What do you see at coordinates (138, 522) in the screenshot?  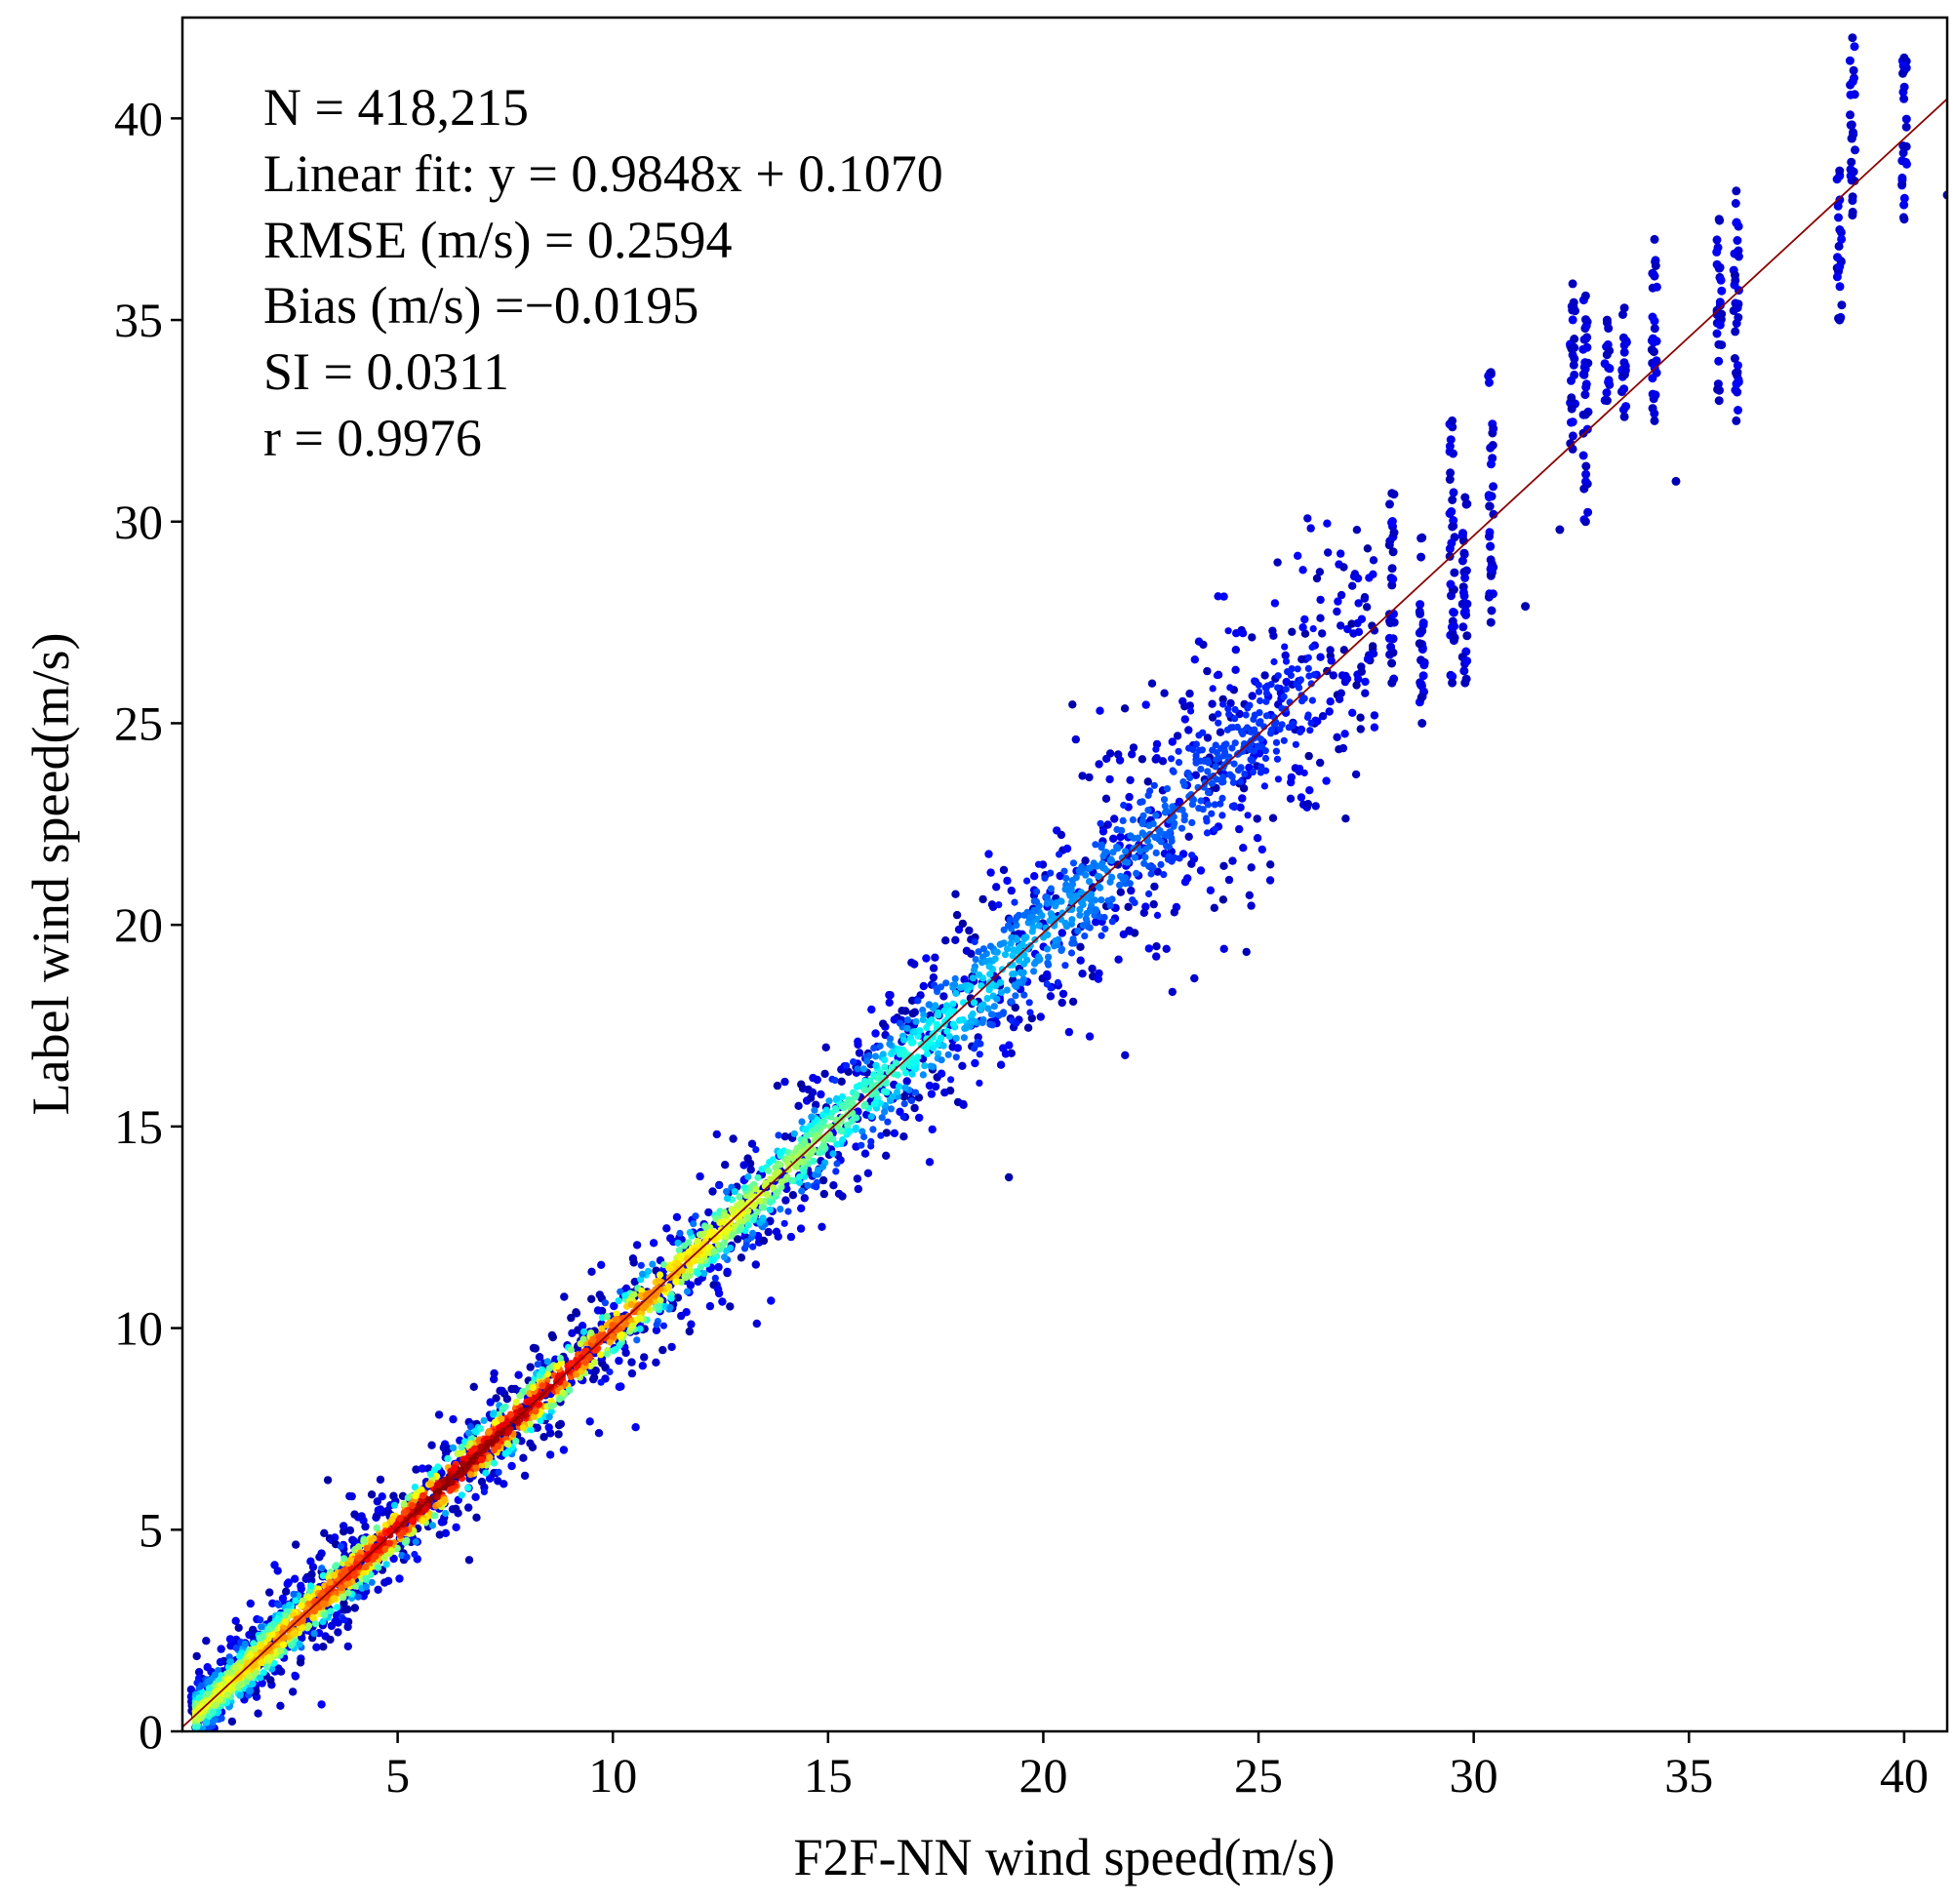 I see `y-tick-label-30: 30` at bounding box center [138, 522].